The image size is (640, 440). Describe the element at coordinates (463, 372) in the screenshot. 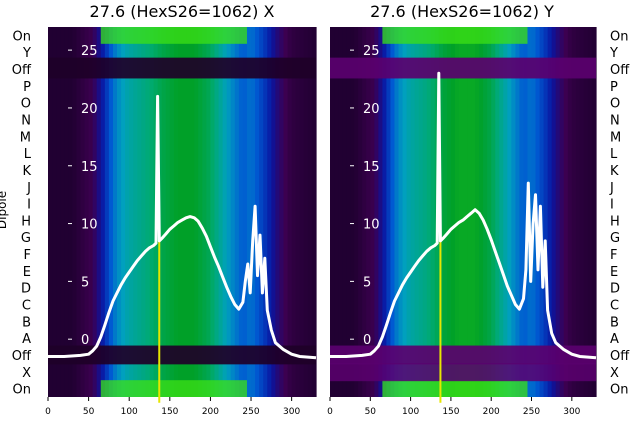

I see `dark-band-bottom-x` at that location.